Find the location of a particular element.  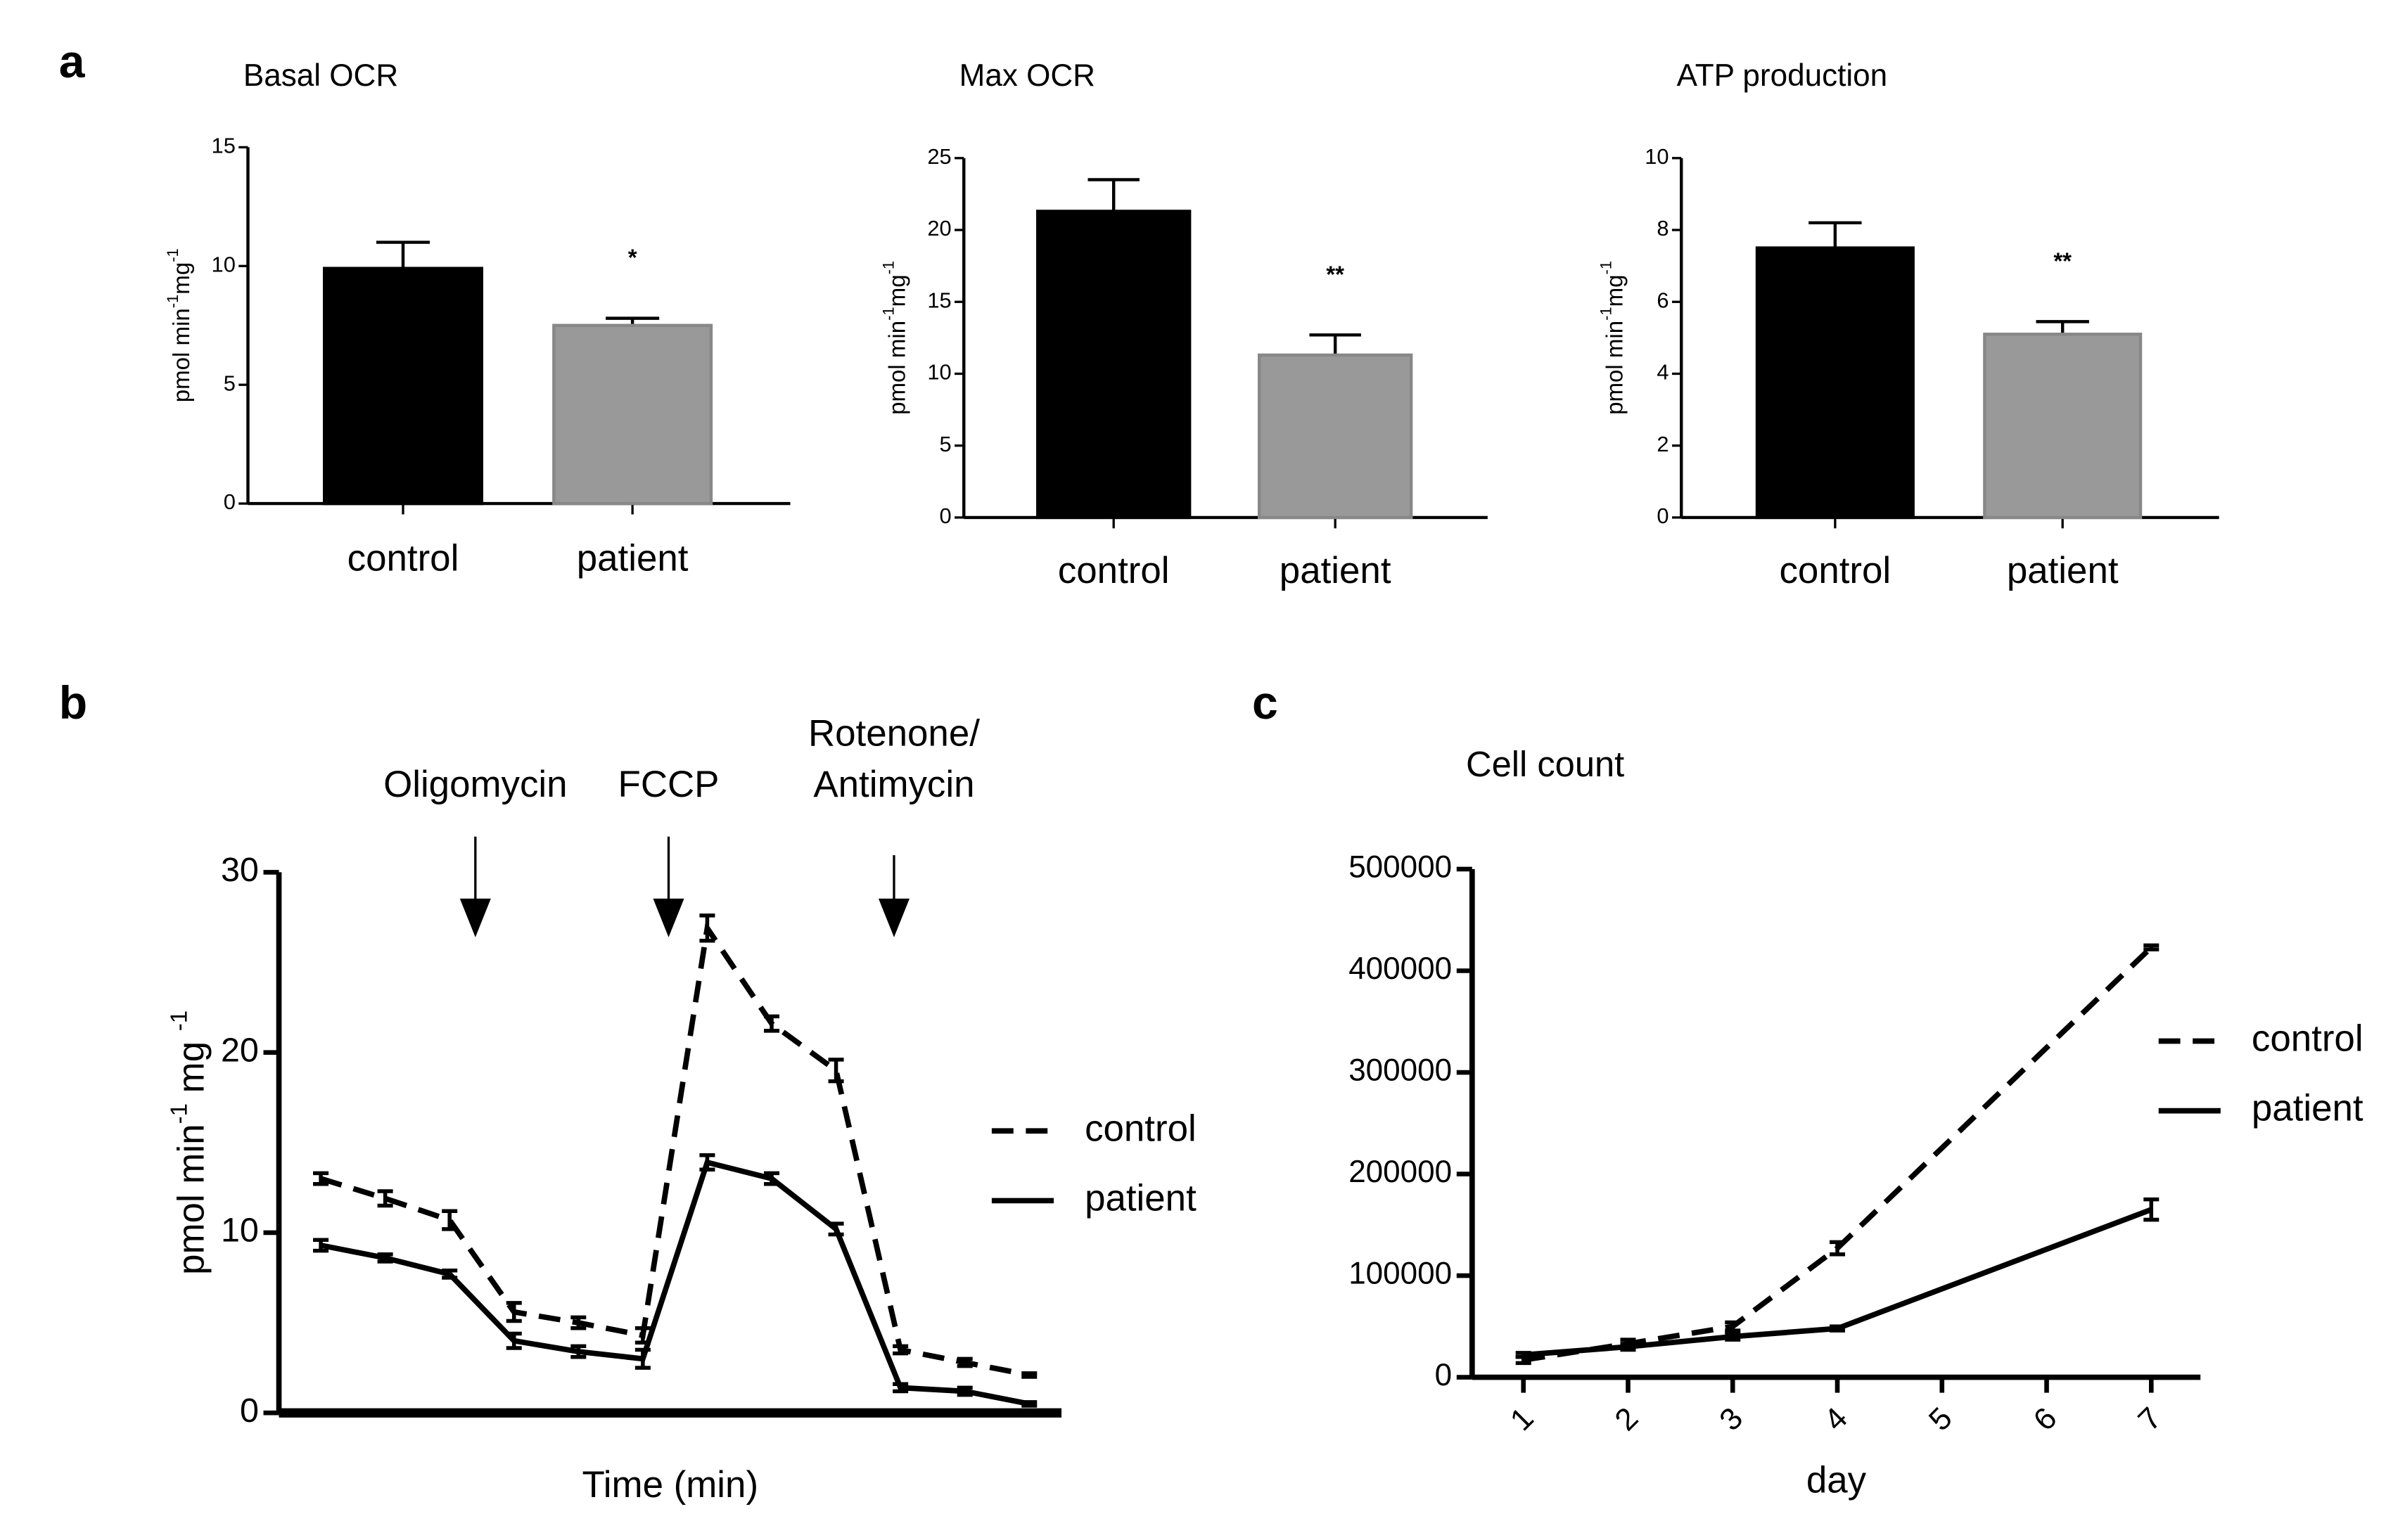

y-tick-label: 500000 is located at coordinates (1400, 867).